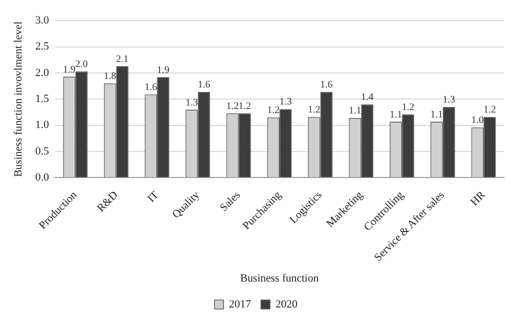 The width and height of the screenshot is (520, 328). I want to click on y-tick-label: 0.0, so click(42, 178).